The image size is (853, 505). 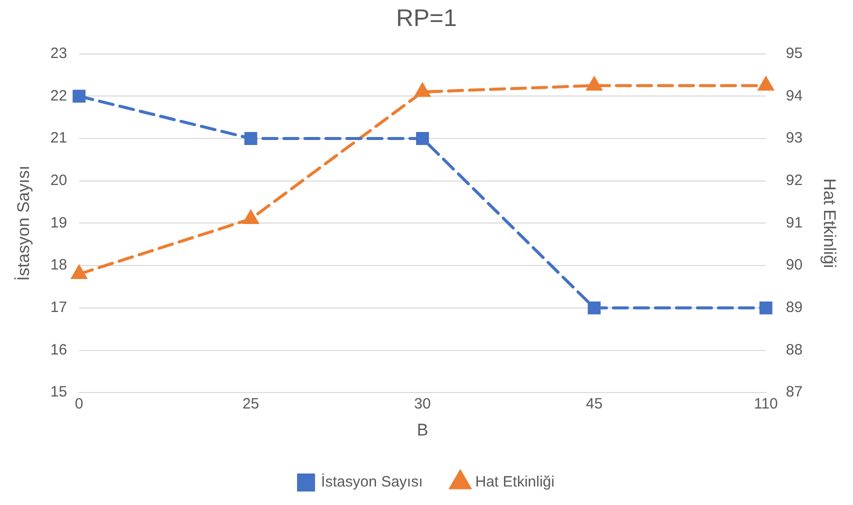 I want to click on y2-tick-label: 92, so click(x=794, y=180).